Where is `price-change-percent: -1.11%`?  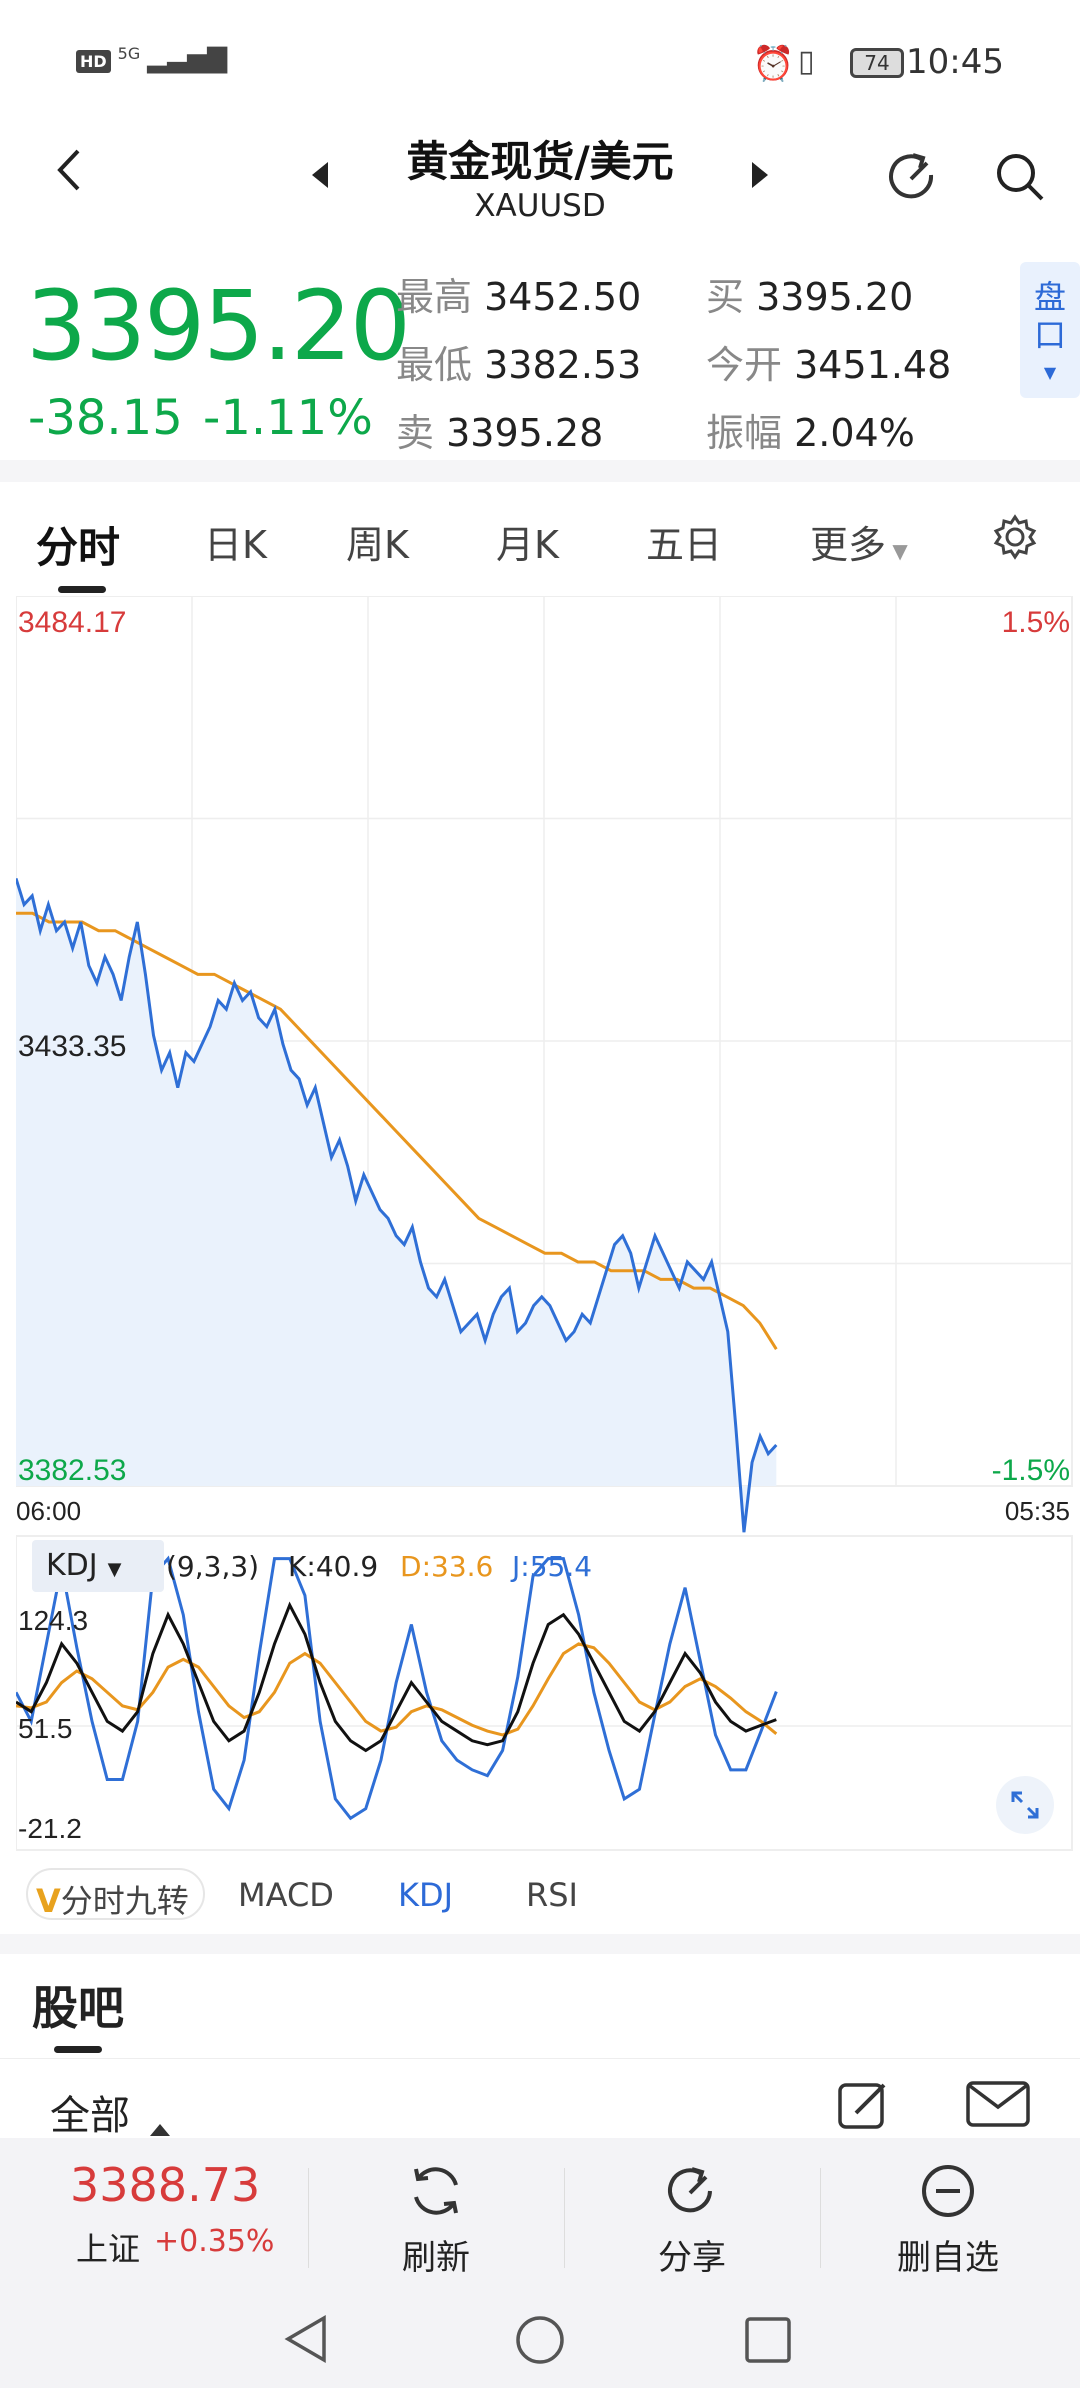
price-change-percent: -1.11% is located at coordinates (288, 418).